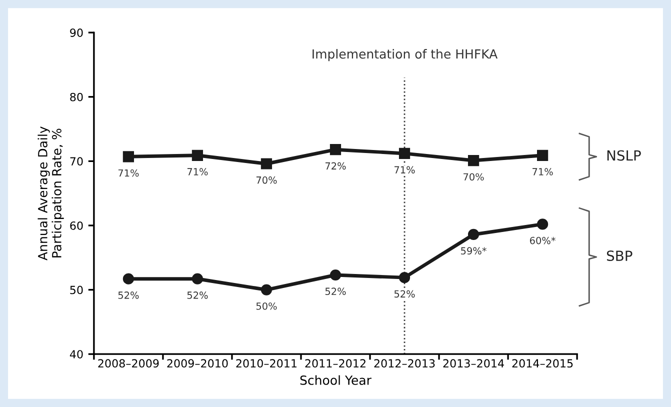 The width and height of the screenshot is (671, 407). Describe the element at coordinates (335, 166) in the screenshot. I see `data-label: 72%` at that location.